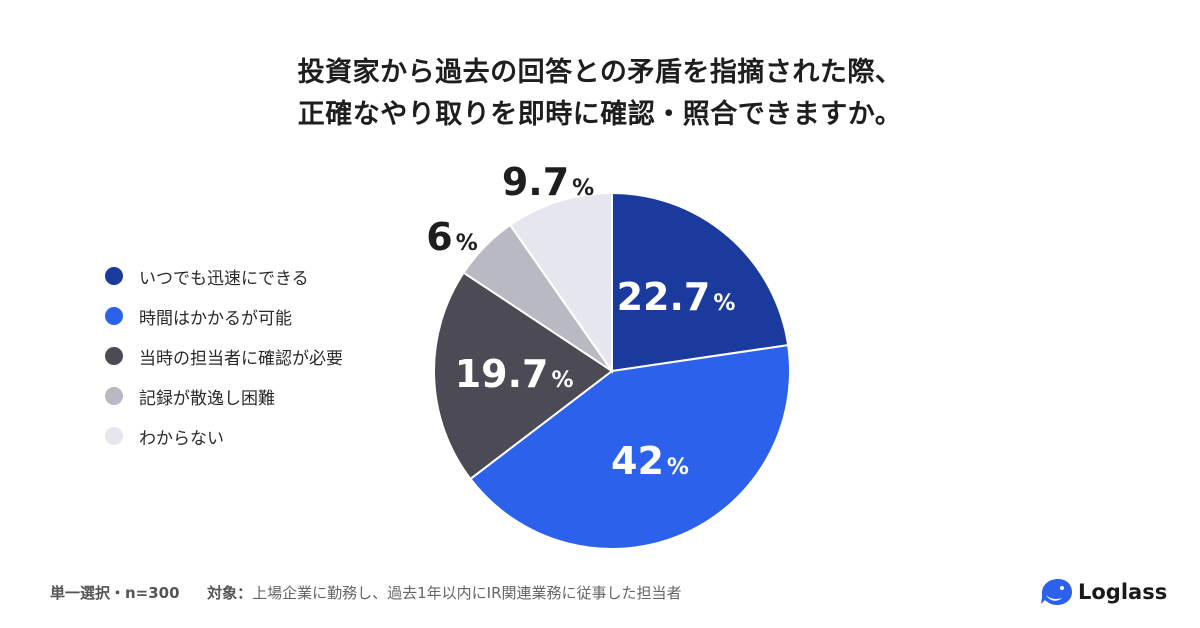  What do you see at coordinates (215, 318) in the screenshot?
I see `legend-label: 時間はかかるが可能` at bounding box center [215, 318].